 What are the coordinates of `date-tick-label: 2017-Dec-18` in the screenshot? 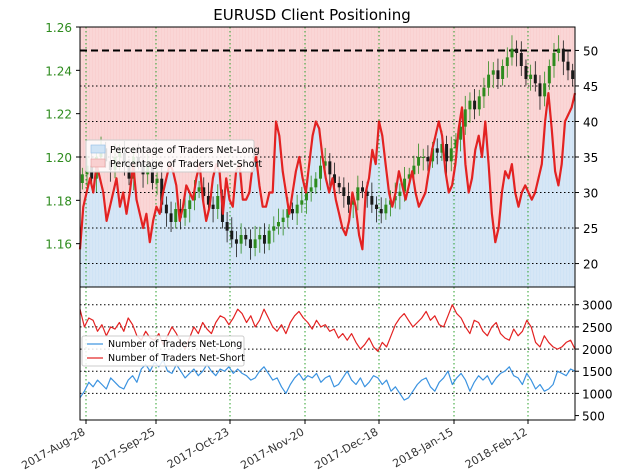 It's located at (346, 448).